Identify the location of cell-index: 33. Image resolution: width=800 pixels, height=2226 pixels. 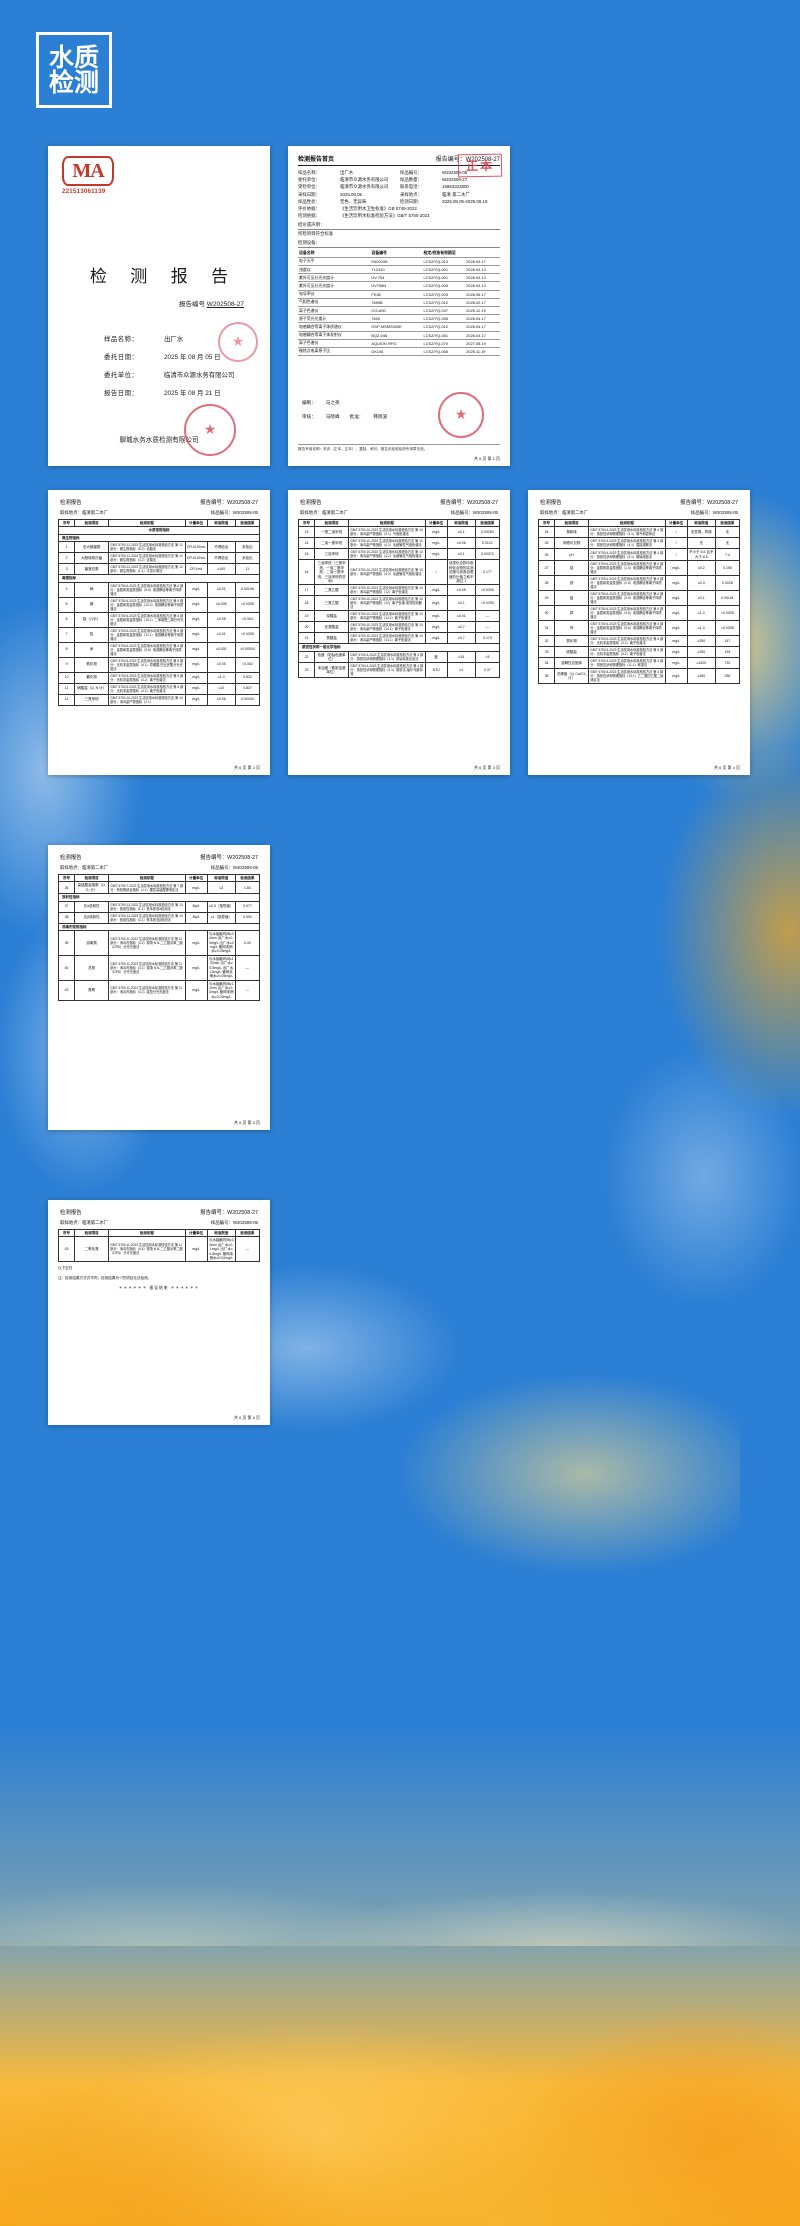
(546, 652).